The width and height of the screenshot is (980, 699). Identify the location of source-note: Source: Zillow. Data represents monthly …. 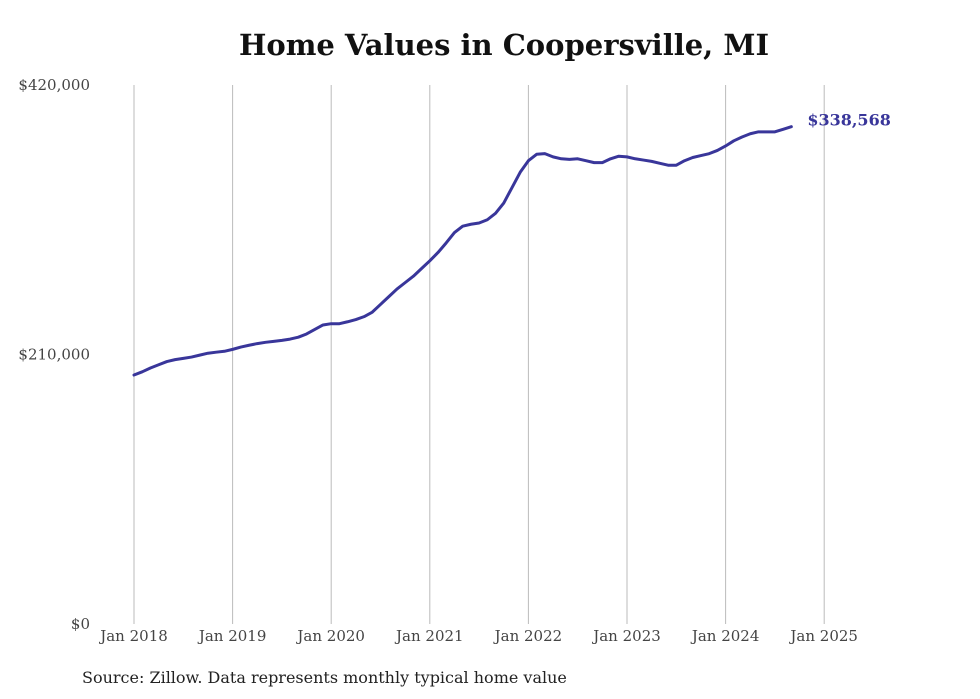
(324, 677).